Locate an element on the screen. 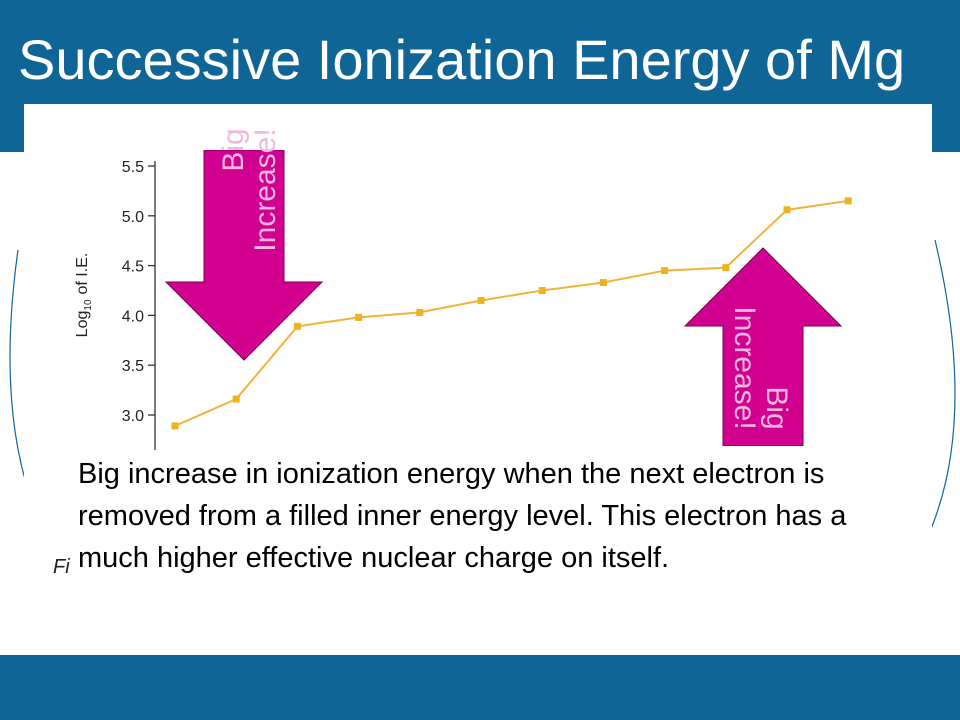 This screenshot has height=720, width=960. right-arrow-label: Big Increase! is located at coordinates (760, 368).